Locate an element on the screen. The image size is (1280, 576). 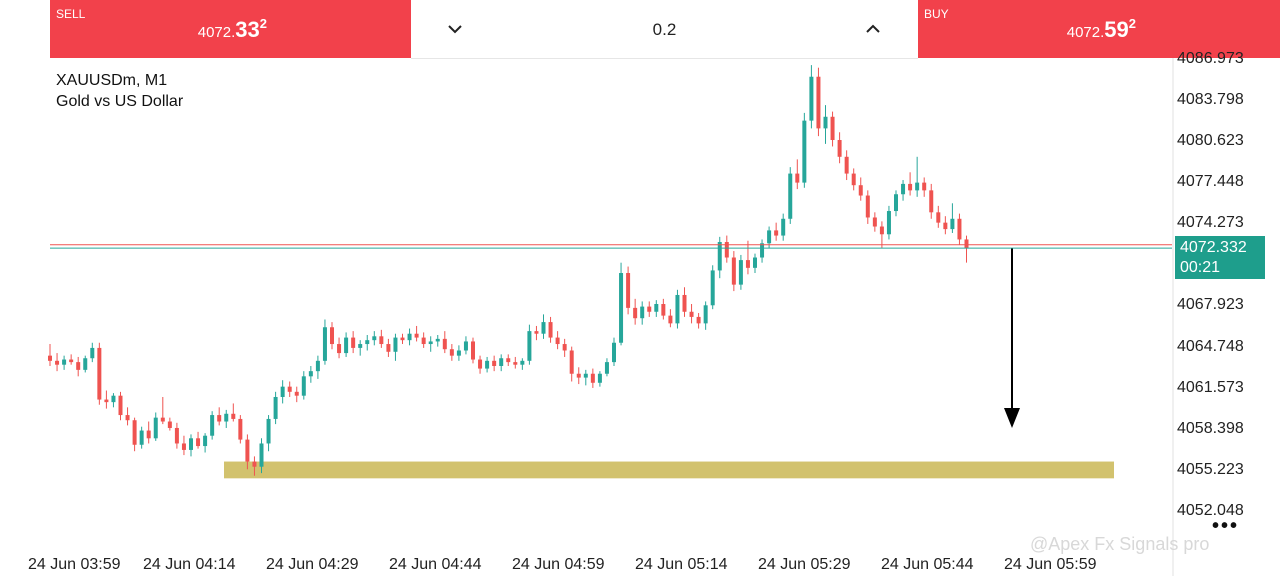
time-axis-label: 24 Jun 04:14 is located at coordinates (189, 564).